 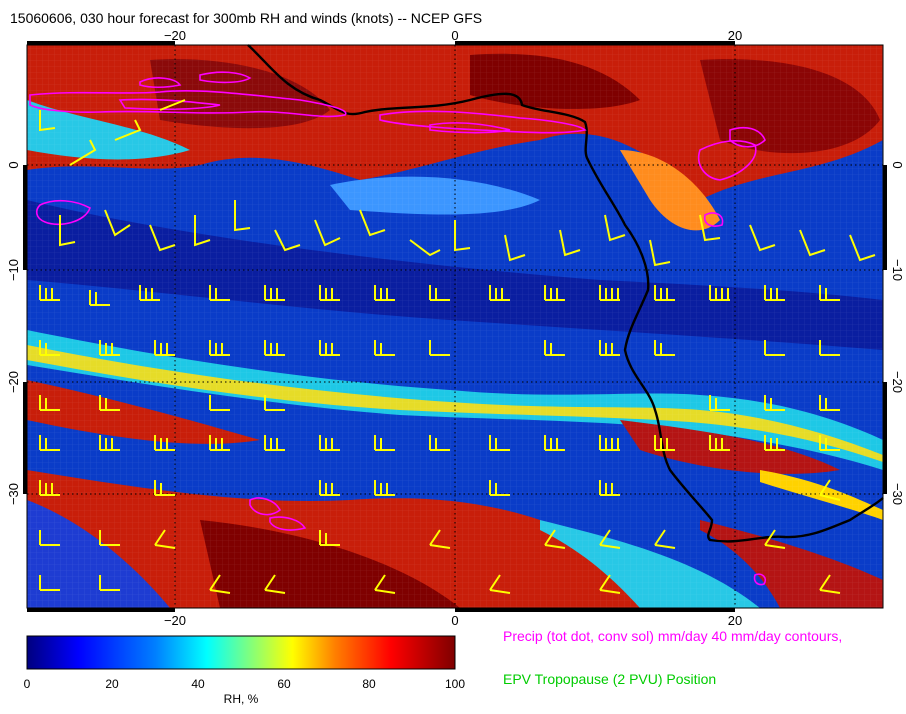 I want to click on right-lat-label-4: −30, so click(x=897, y=494).